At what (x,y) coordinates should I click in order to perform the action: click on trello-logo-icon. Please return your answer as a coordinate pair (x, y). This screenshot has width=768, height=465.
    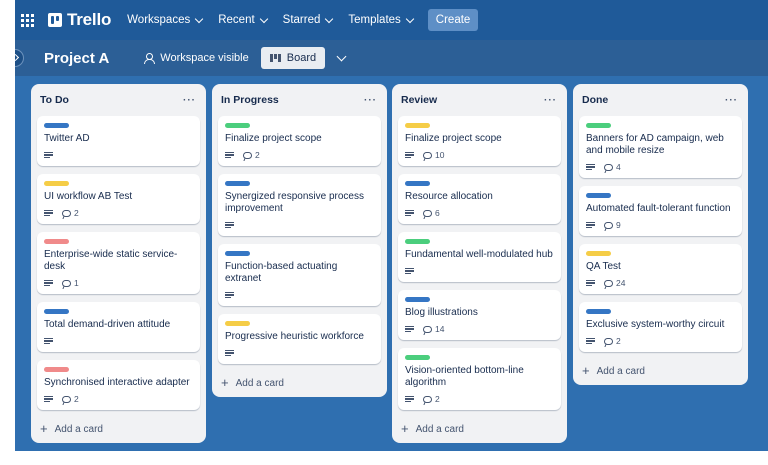
    Looking at the image, I should click on (55, 20).